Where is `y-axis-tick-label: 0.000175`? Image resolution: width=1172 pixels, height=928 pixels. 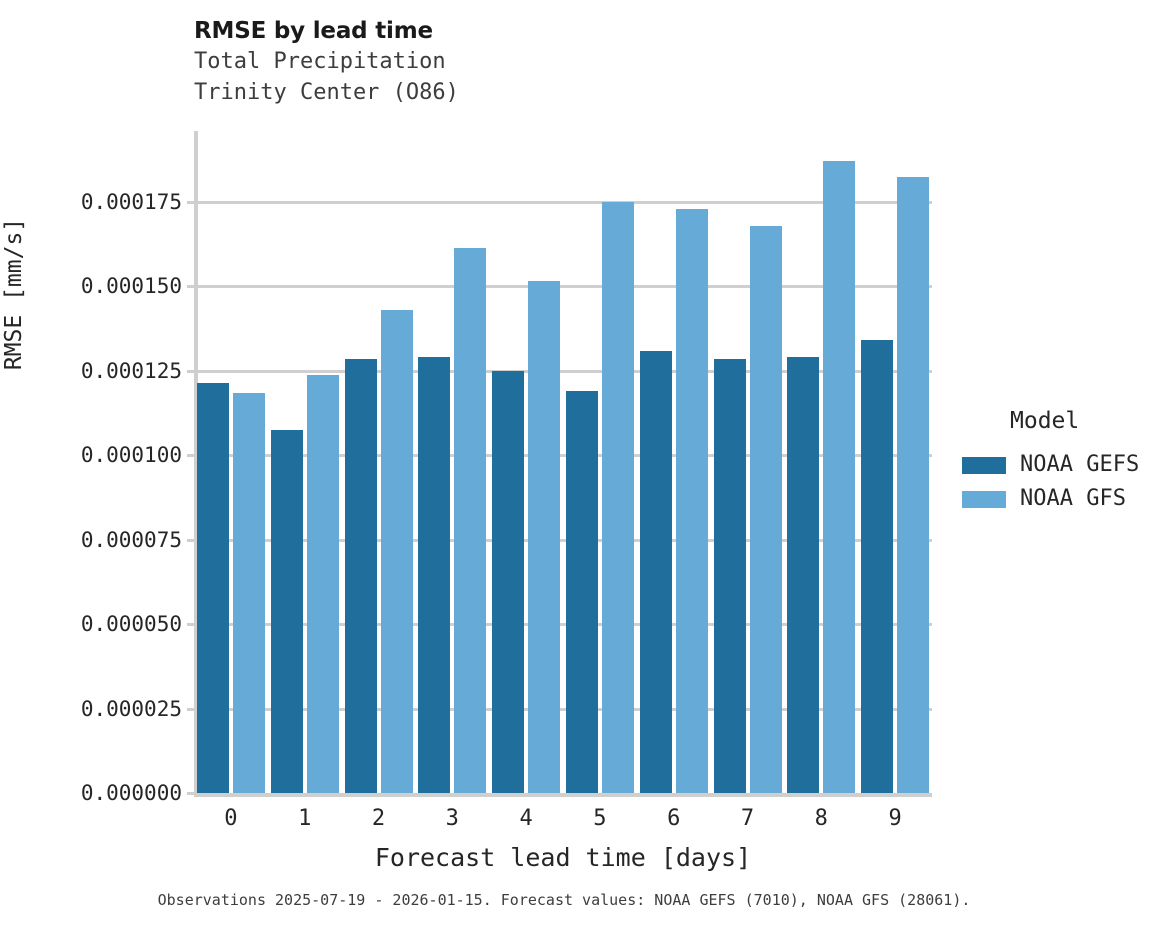 y-axis-tick-label: 0.000175 is located at coordinates (131, 201).